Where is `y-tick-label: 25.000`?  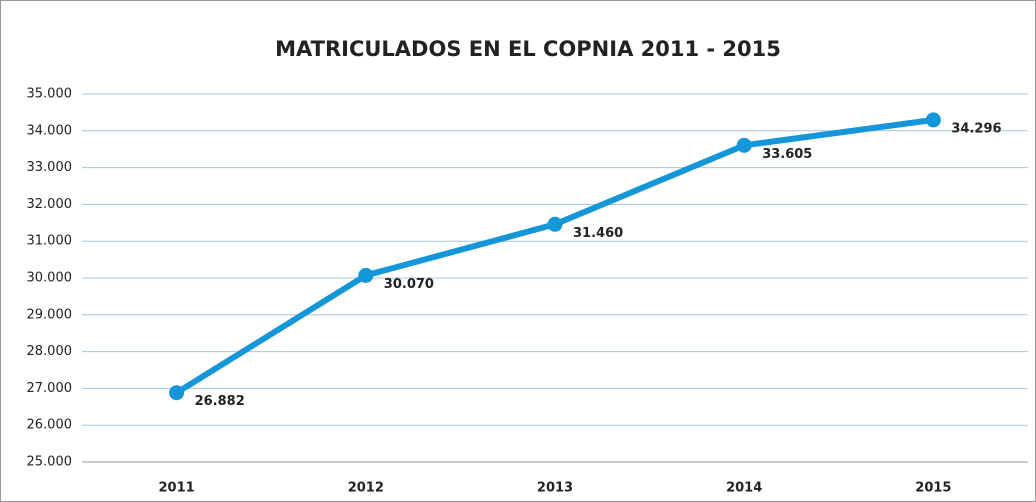
y-tick-label: 25.000 is located at coordinates (50, 462).